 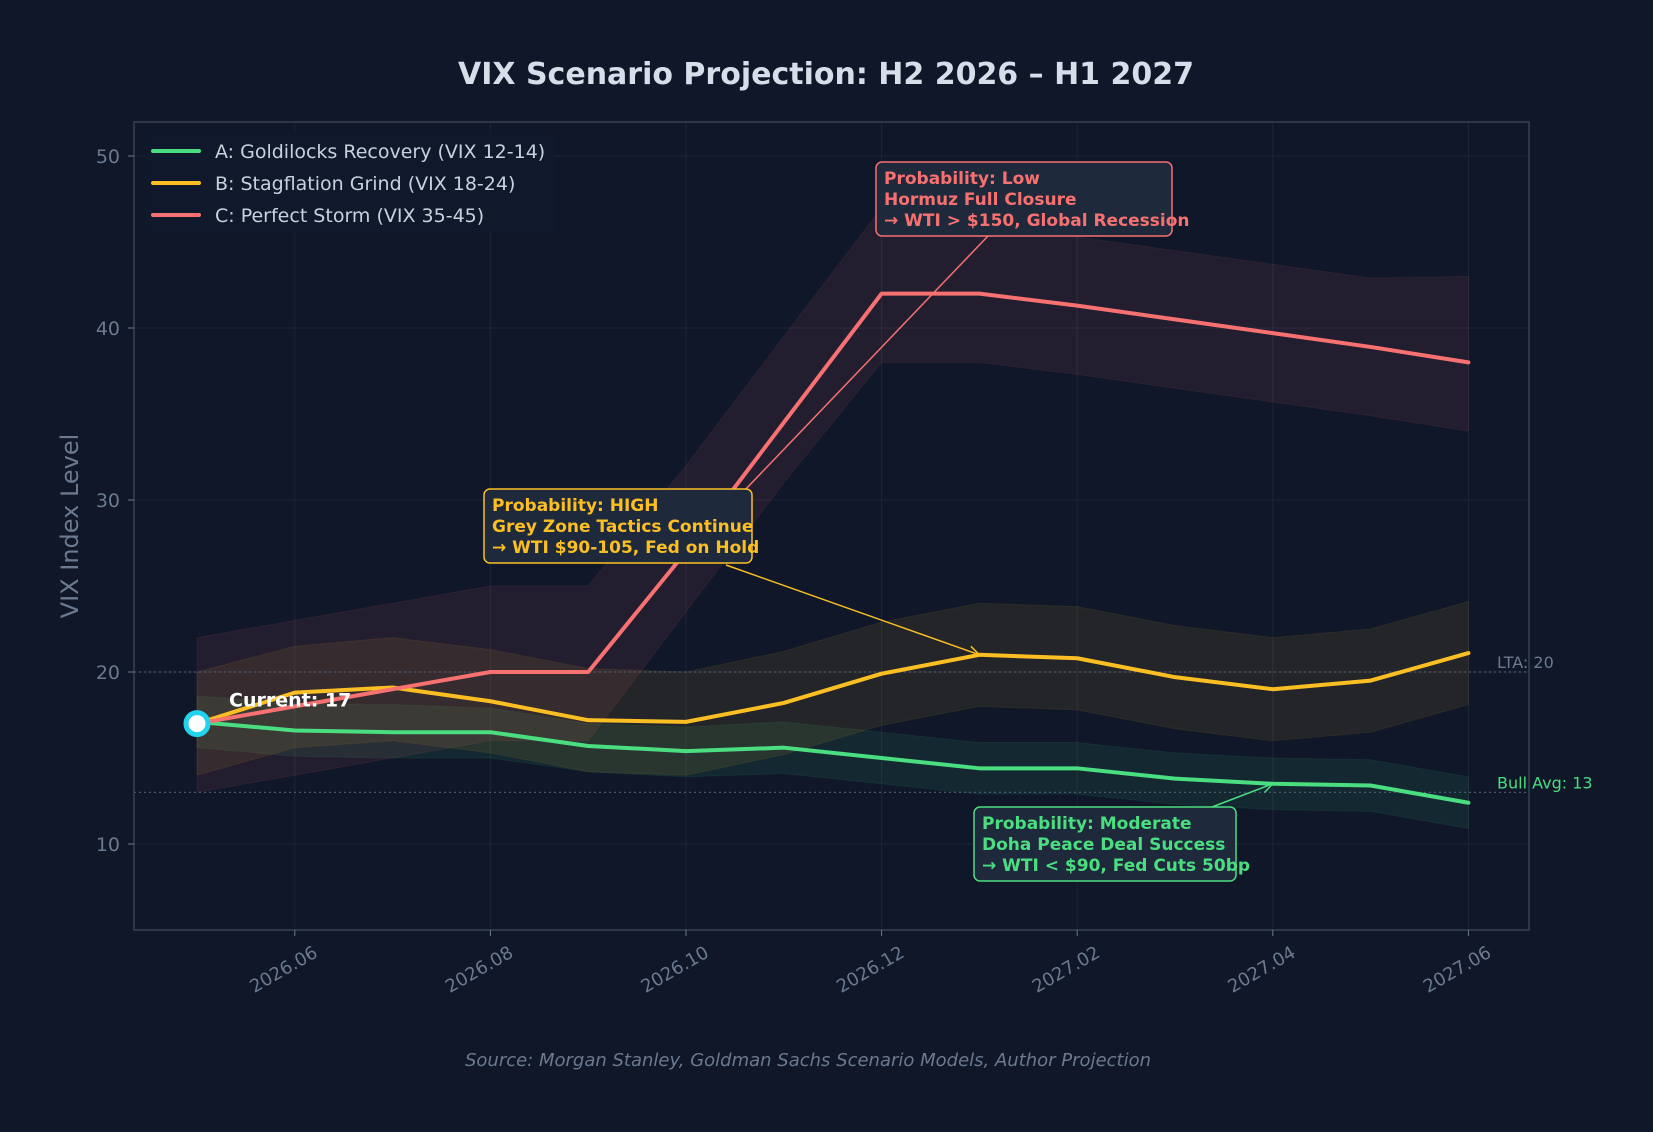 I want to click on y-tick-label: 10, so click(x=108, y=845).